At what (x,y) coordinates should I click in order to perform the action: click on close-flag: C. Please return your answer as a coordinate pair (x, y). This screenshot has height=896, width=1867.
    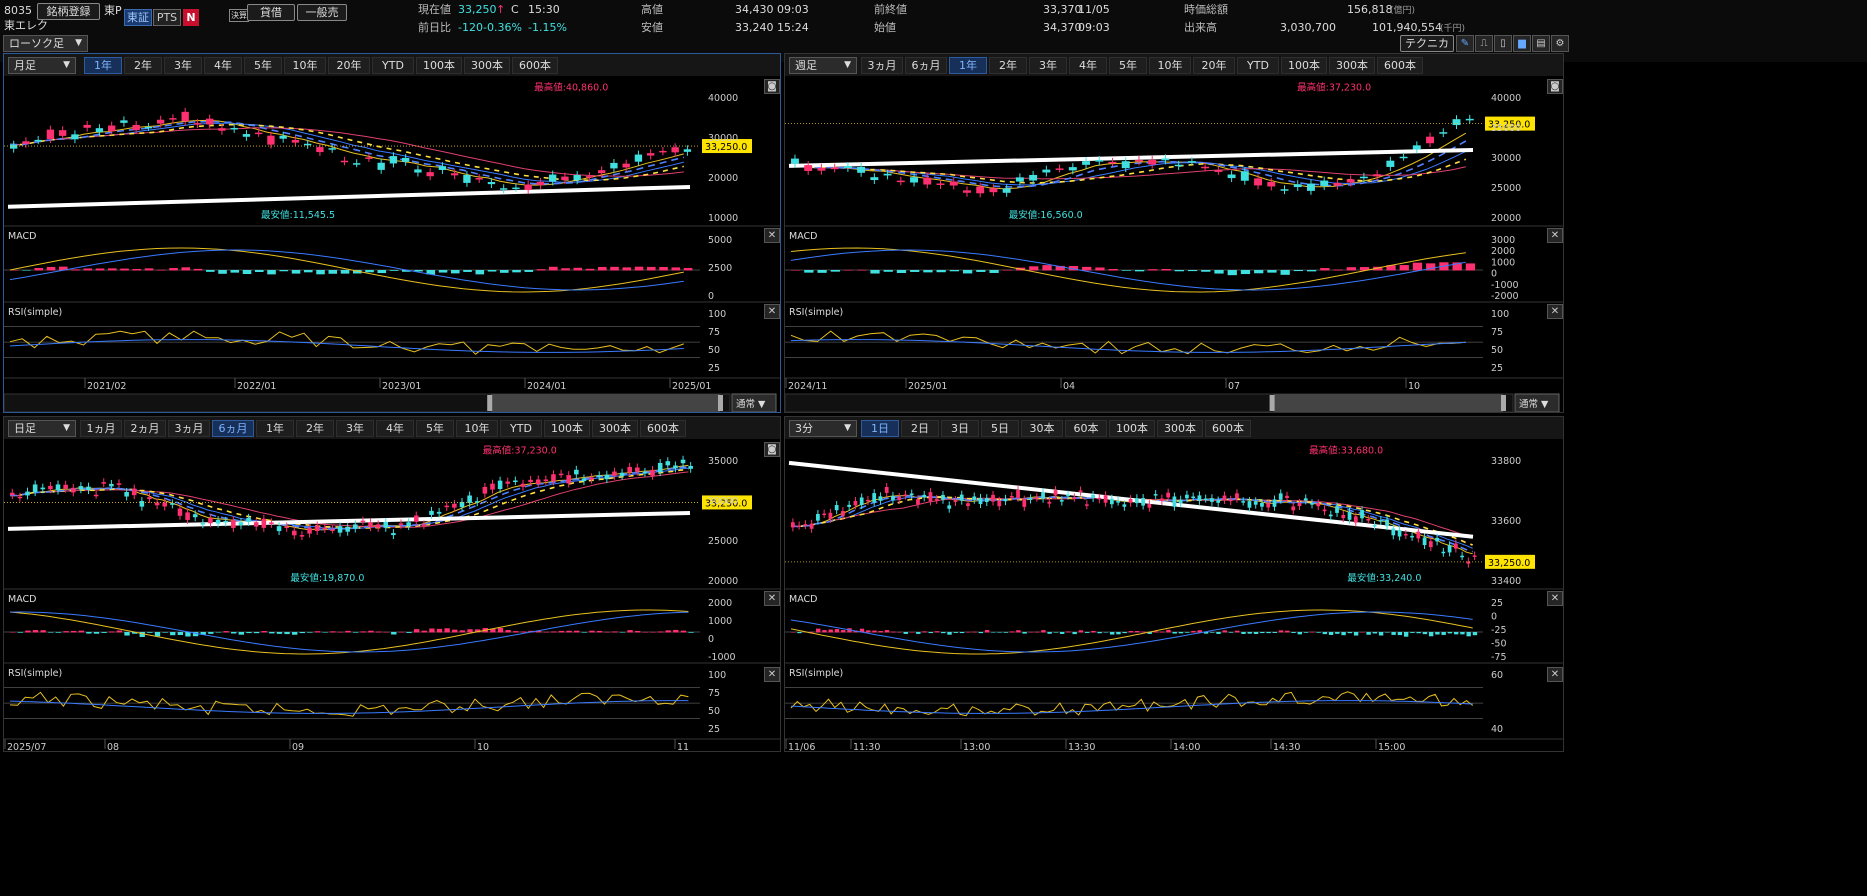
    Looking at the image, I should click on (515, 9).